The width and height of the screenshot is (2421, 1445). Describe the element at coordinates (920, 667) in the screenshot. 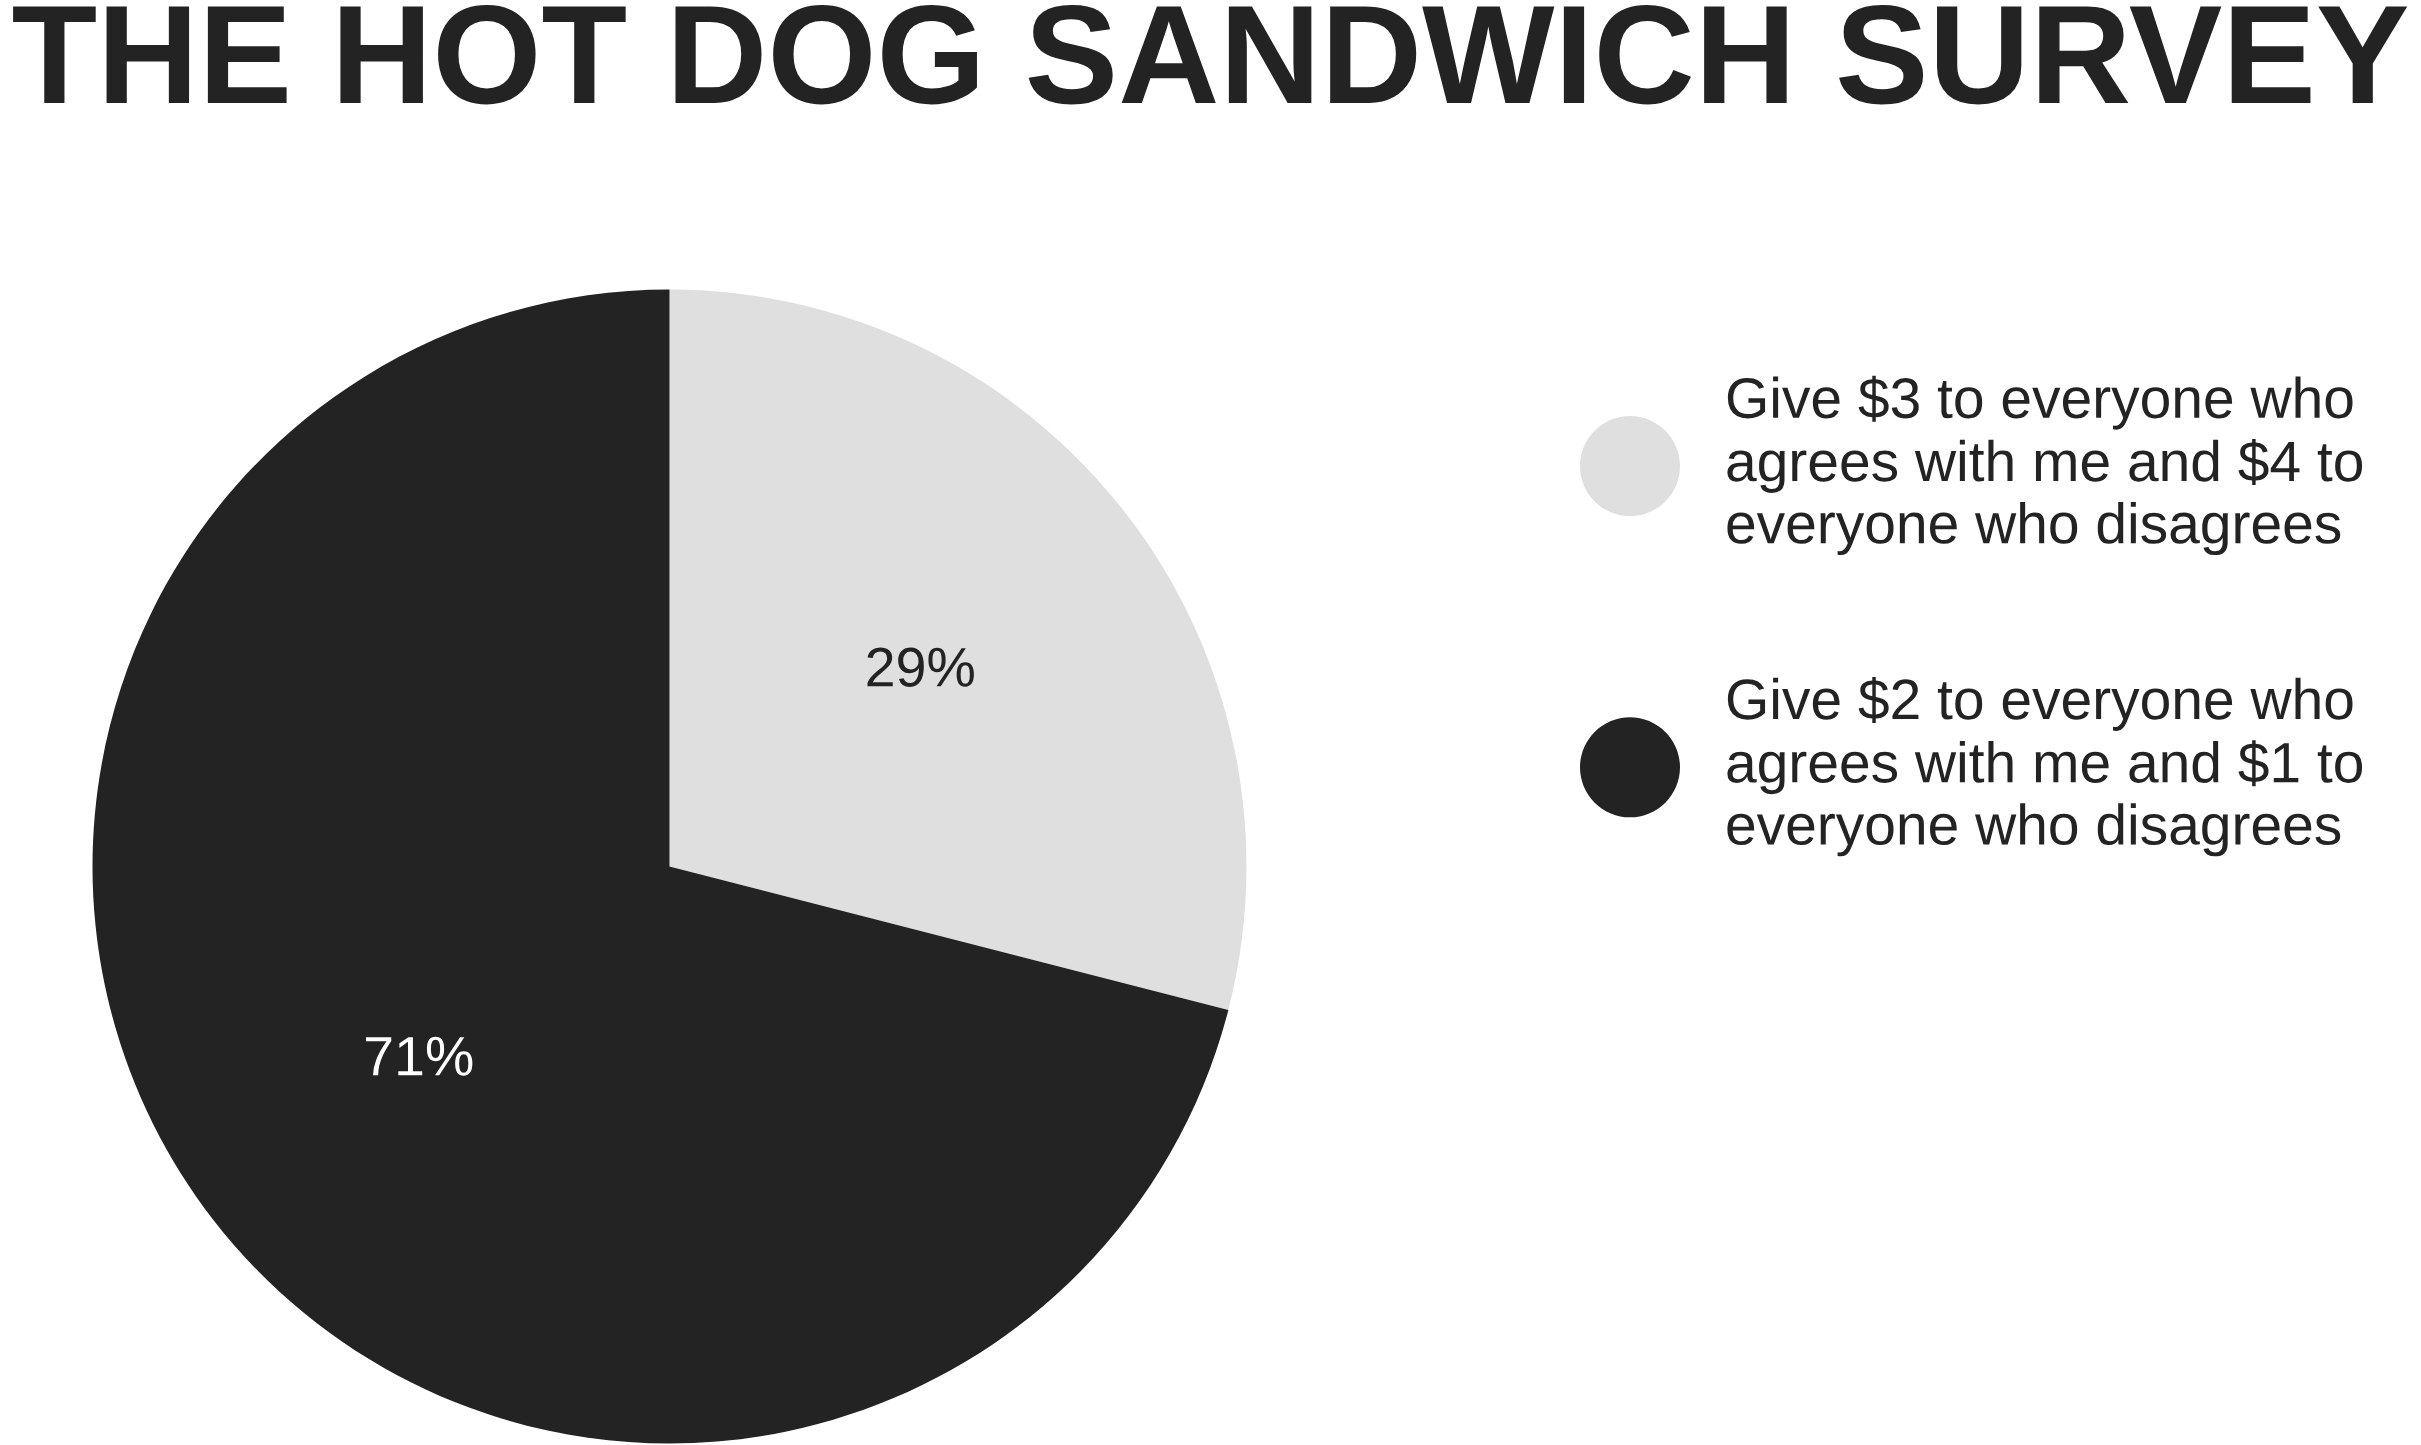

I see `data-label: 29%` at that location.